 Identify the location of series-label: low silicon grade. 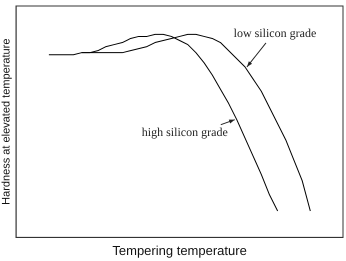
(275, 33).